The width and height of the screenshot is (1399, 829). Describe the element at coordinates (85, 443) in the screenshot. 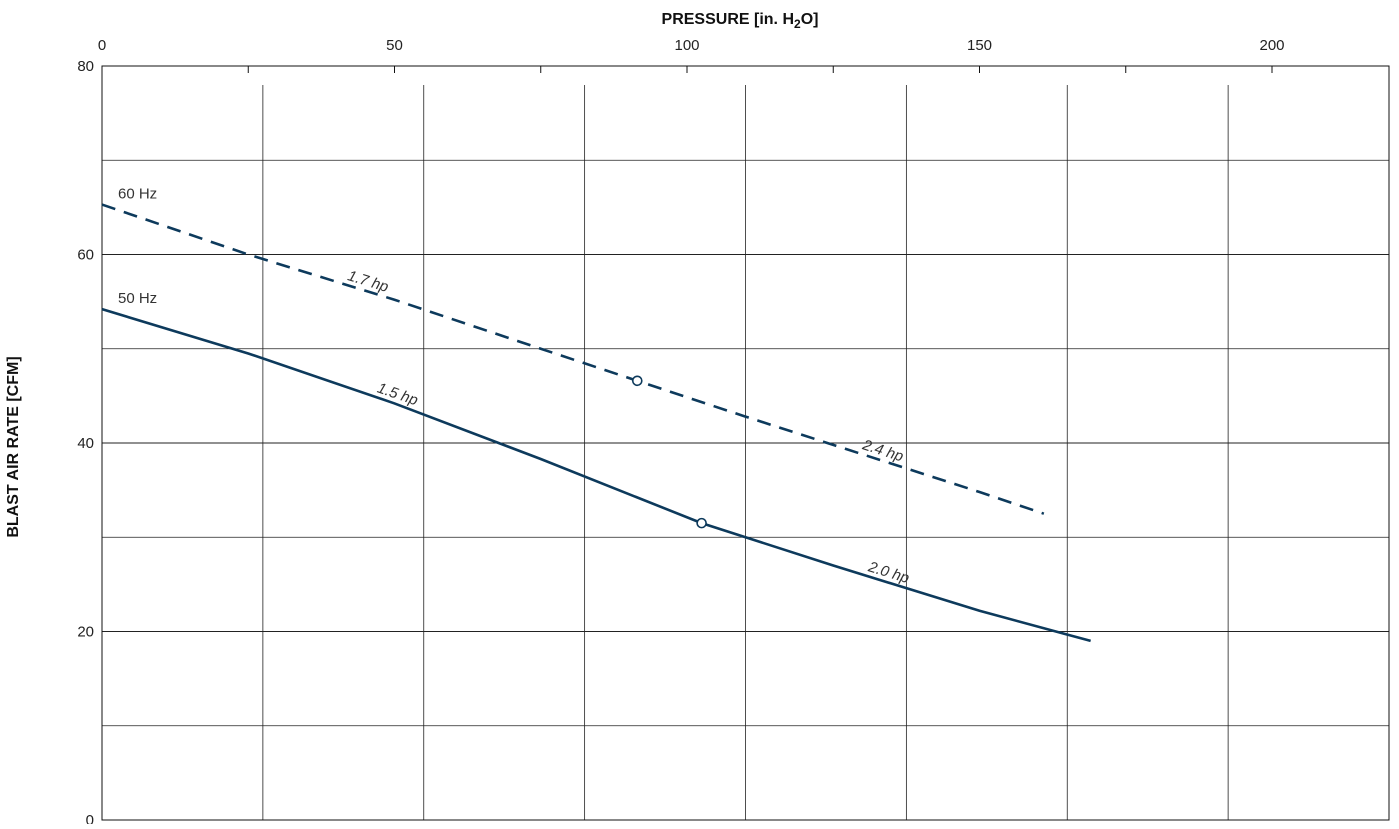

I see `y-tick-label: 40` at that location.